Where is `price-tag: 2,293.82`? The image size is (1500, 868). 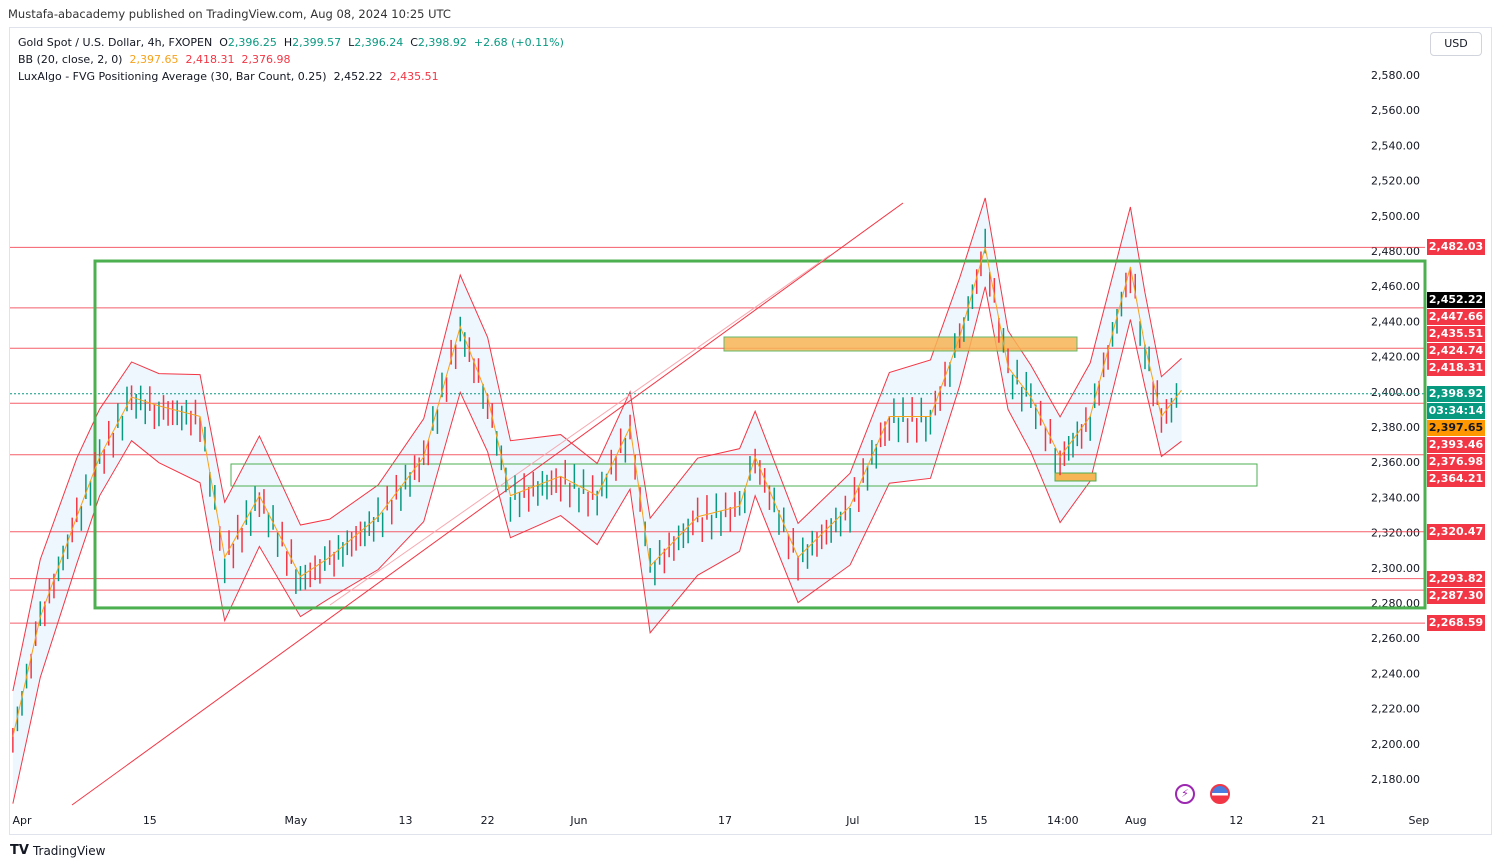 price-tag: 2,293.82 is located at coordinates (1456, 578).